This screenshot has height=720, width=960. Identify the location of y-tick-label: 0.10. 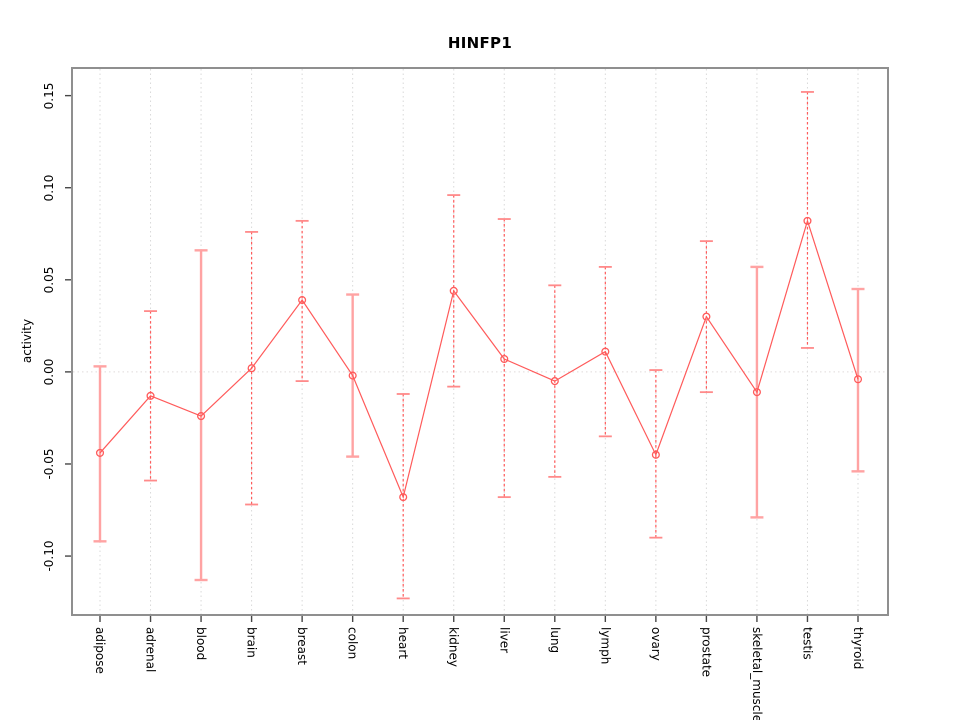
(49, 188).